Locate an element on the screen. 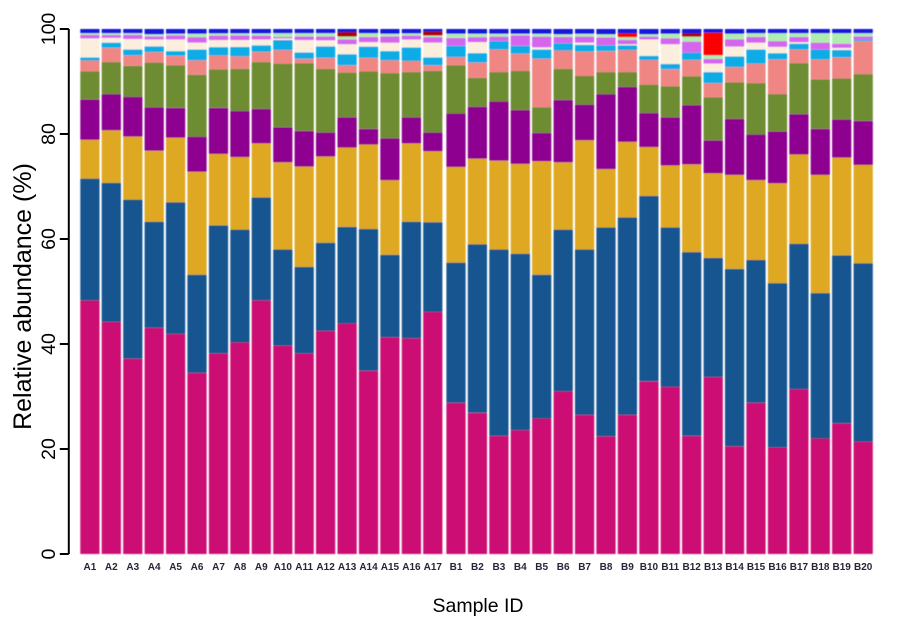 This screenshot has height=629, width=905. svg-text: A12 is located at coordinates (325, 567).